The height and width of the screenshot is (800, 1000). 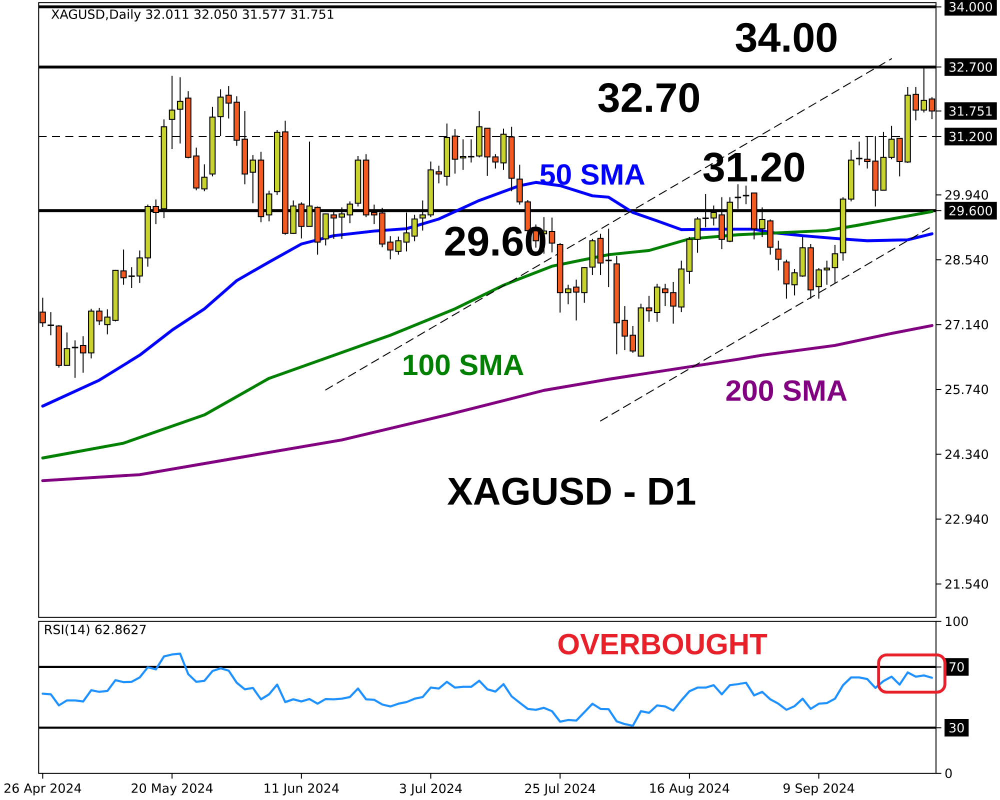 I want to click on y-tick-label: 34.000, so click(x=971, y=7).